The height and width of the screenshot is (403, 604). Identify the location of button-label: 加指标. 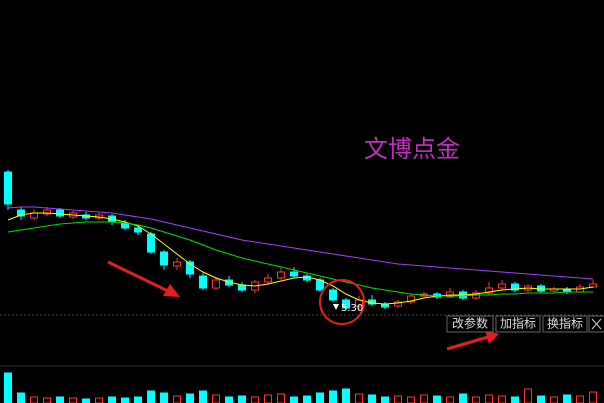
(518, 323).